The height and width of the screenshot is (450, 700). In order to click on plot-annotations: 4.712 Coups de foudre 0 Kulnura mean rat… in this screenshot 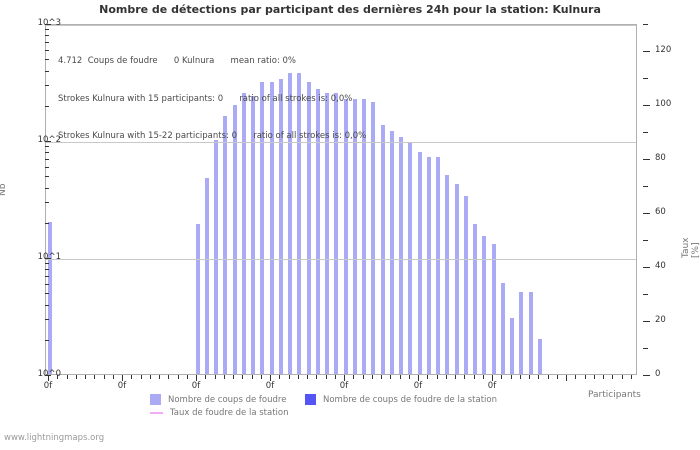, I will do `click(212, 99)`.